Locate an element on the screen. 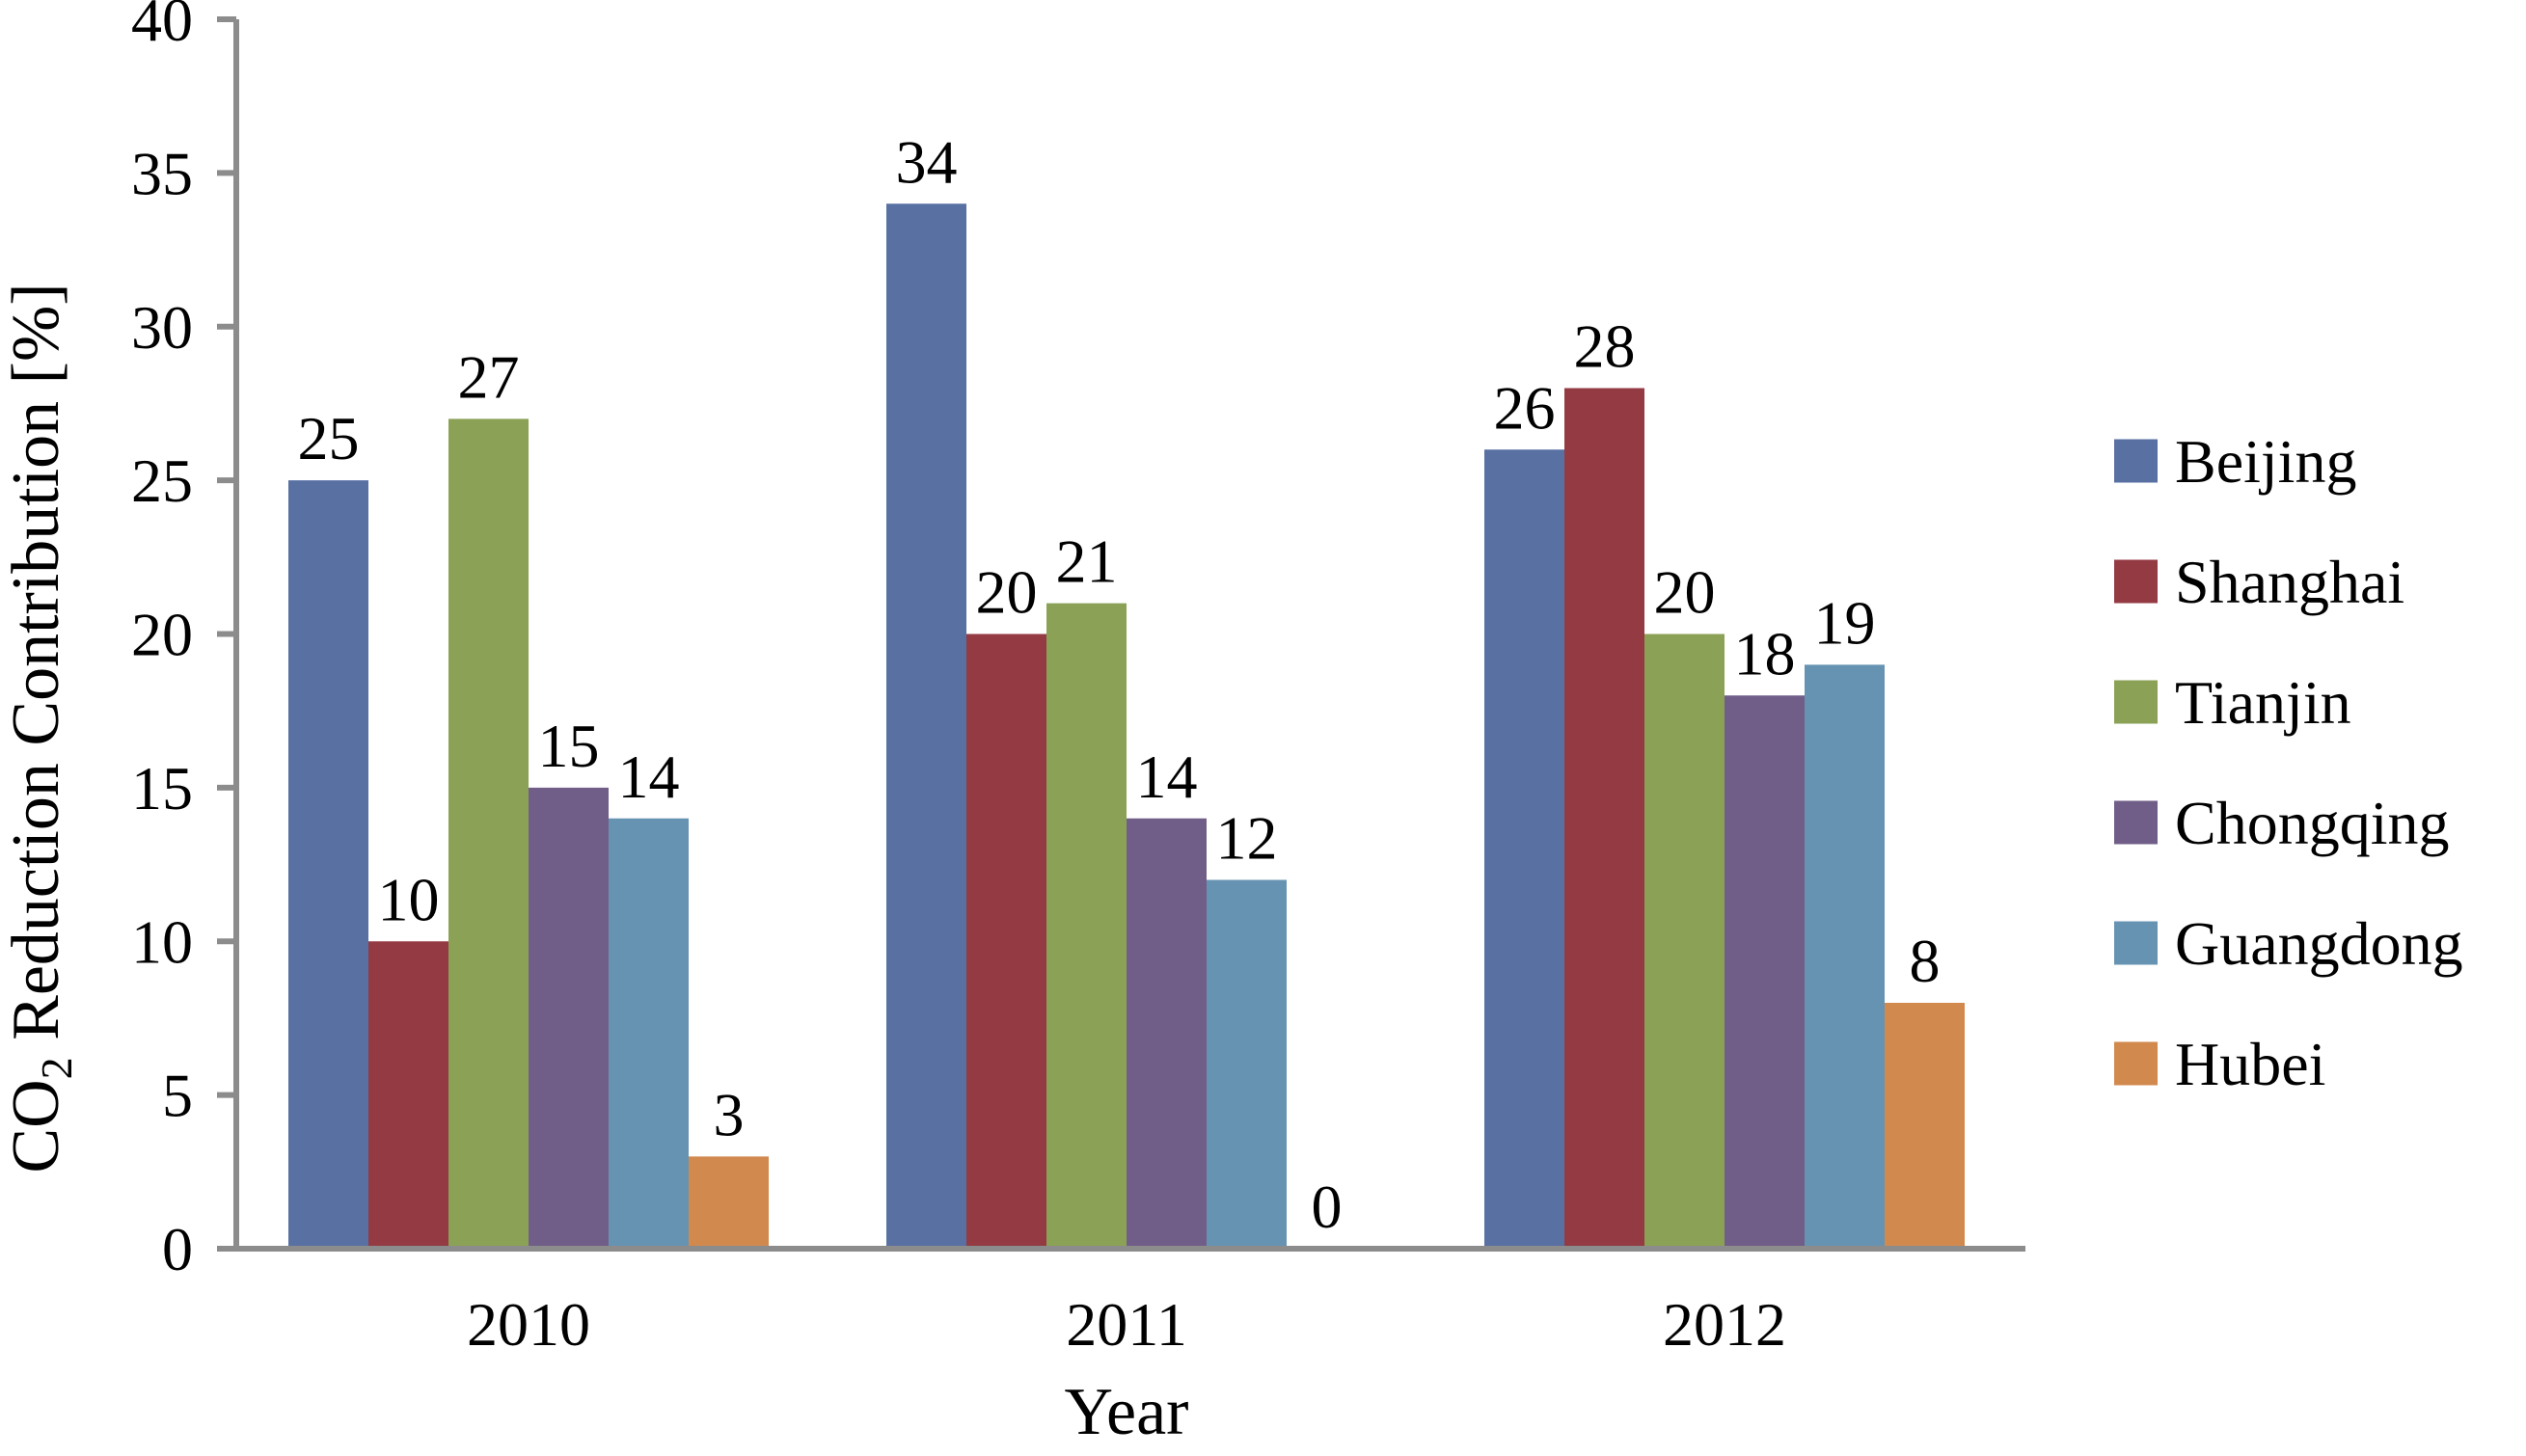  data-label-tianjin-2011: 21 is located at coordinates (1087, 561).